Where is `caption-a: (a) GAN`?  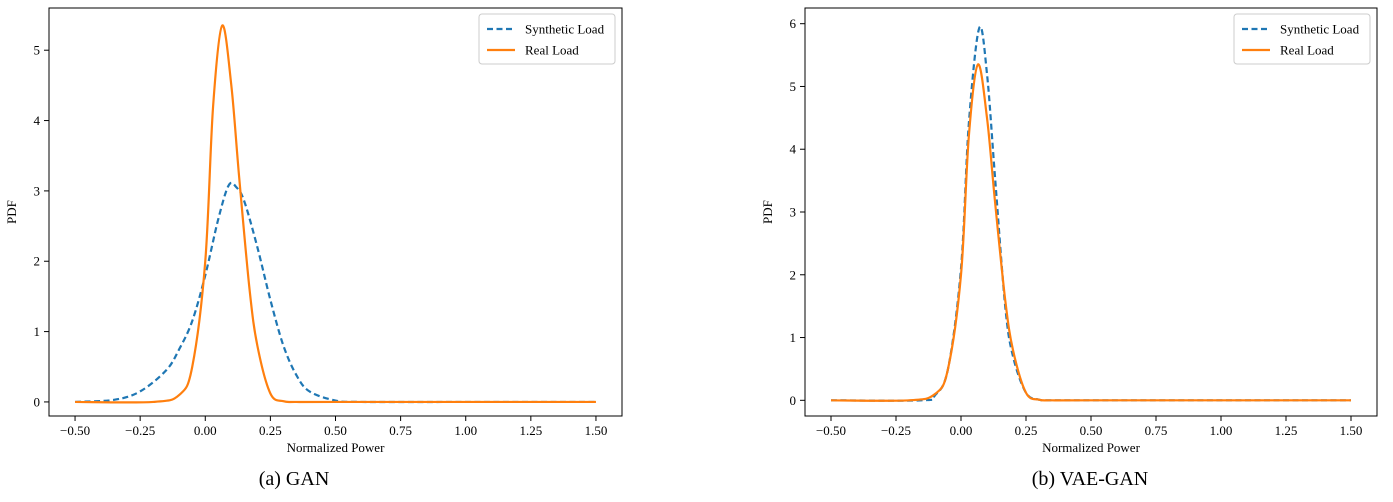 caption-a: (a) GAN is located at coordinates (294, 479).